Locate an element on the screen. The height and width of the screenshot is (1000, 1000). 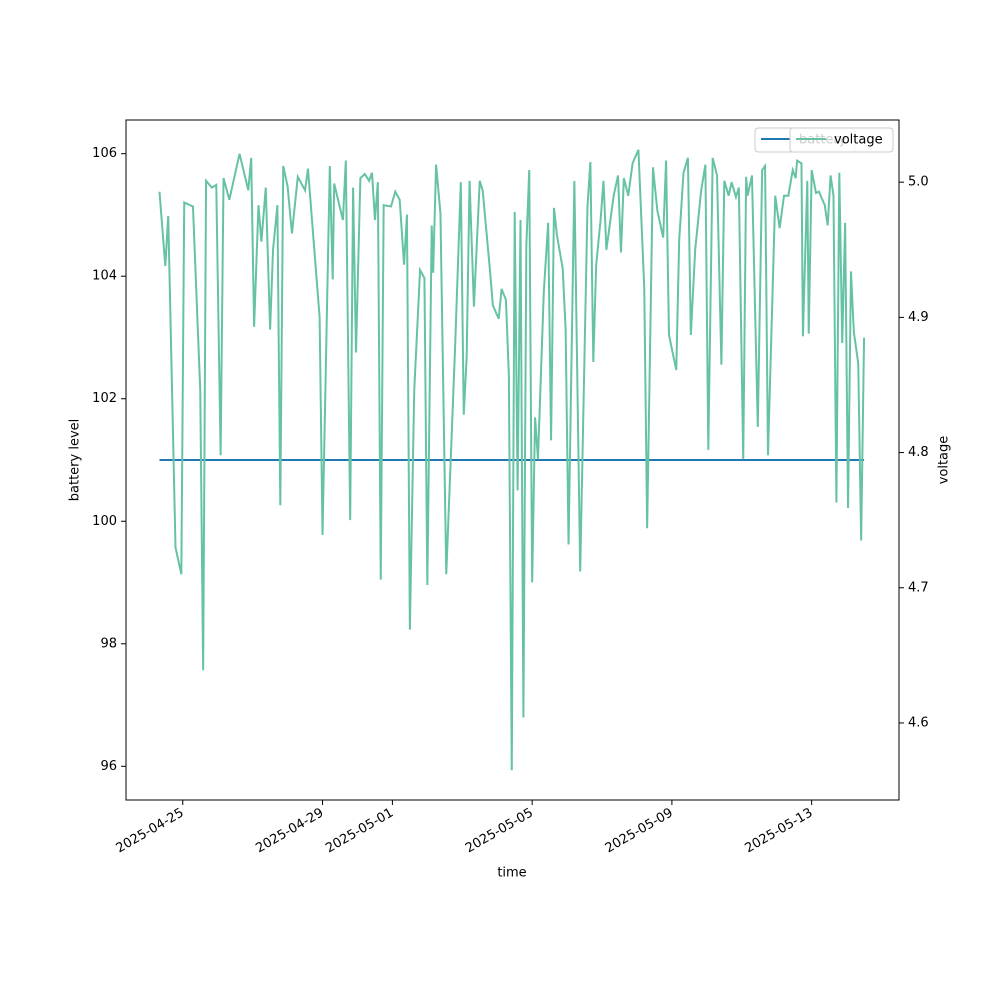
legend-frame is located at coordinates (841, 140).